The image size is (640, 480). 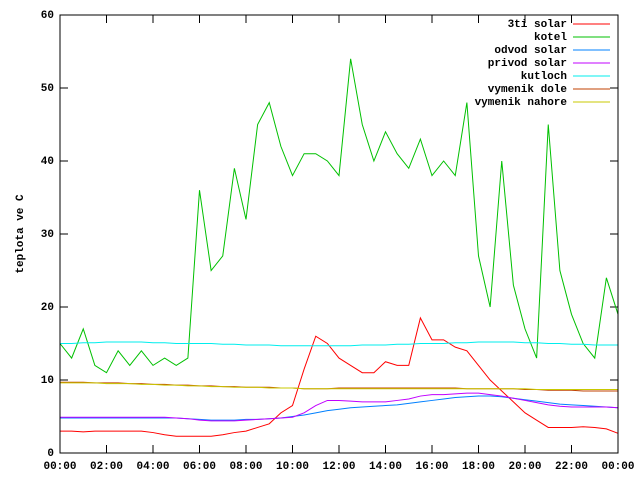 I want to click on y-tick-label: 50, so click(x=47, y=89).